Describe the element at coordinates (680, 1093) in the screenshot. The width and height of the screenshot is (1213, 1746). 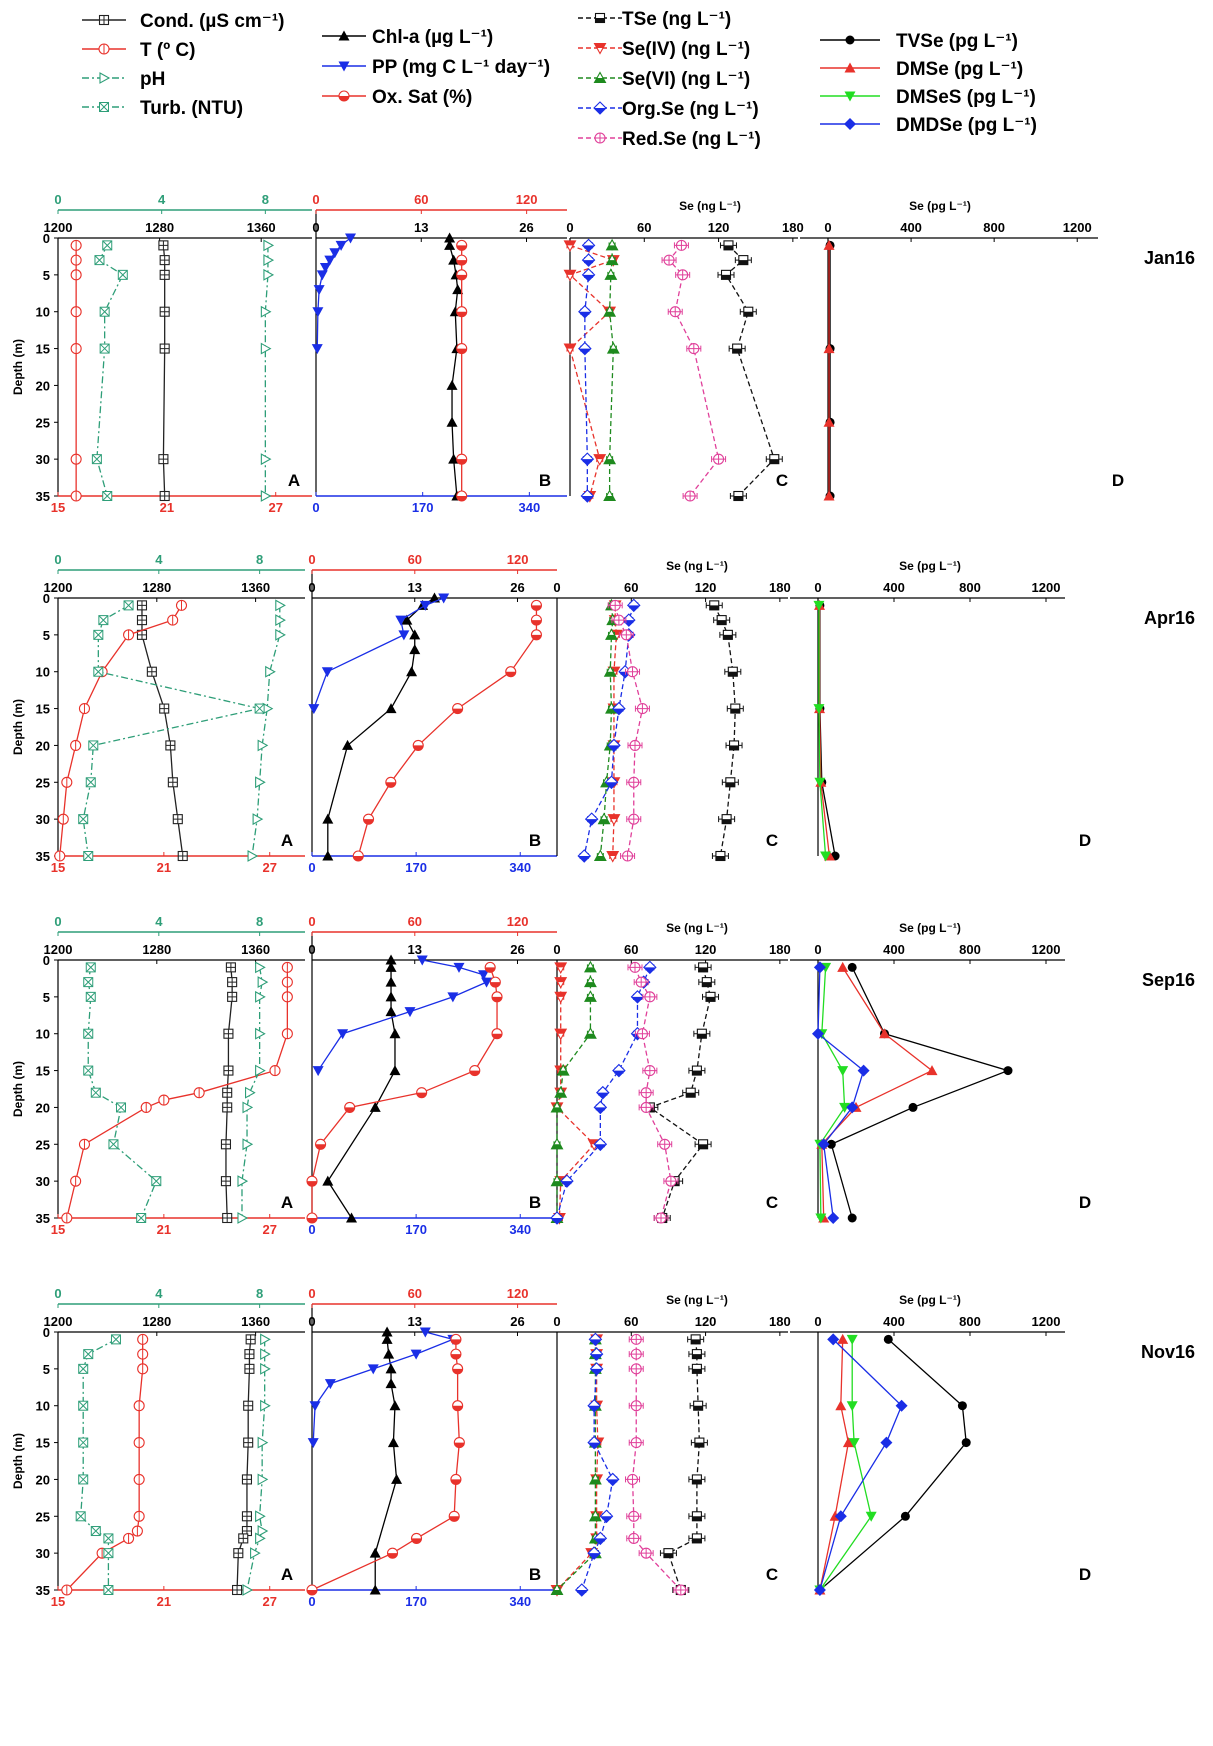
I see `series-line-tse` at that location.